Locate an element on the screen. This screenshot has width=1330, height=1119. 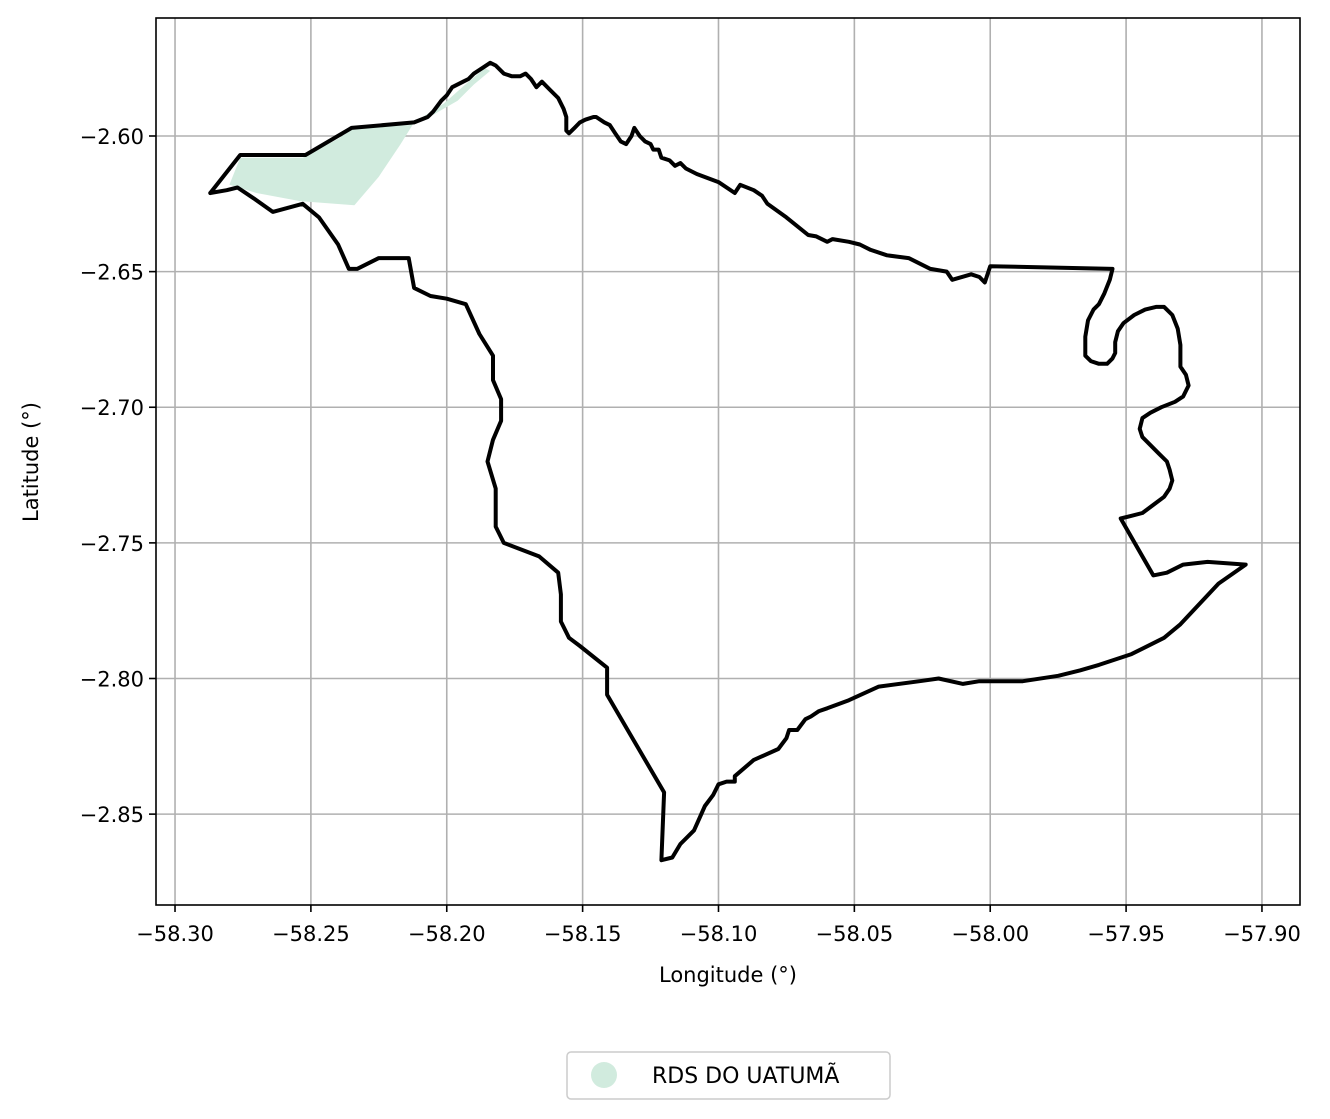
y-tick-label: −2.75 is located at coordinates (112, 544).